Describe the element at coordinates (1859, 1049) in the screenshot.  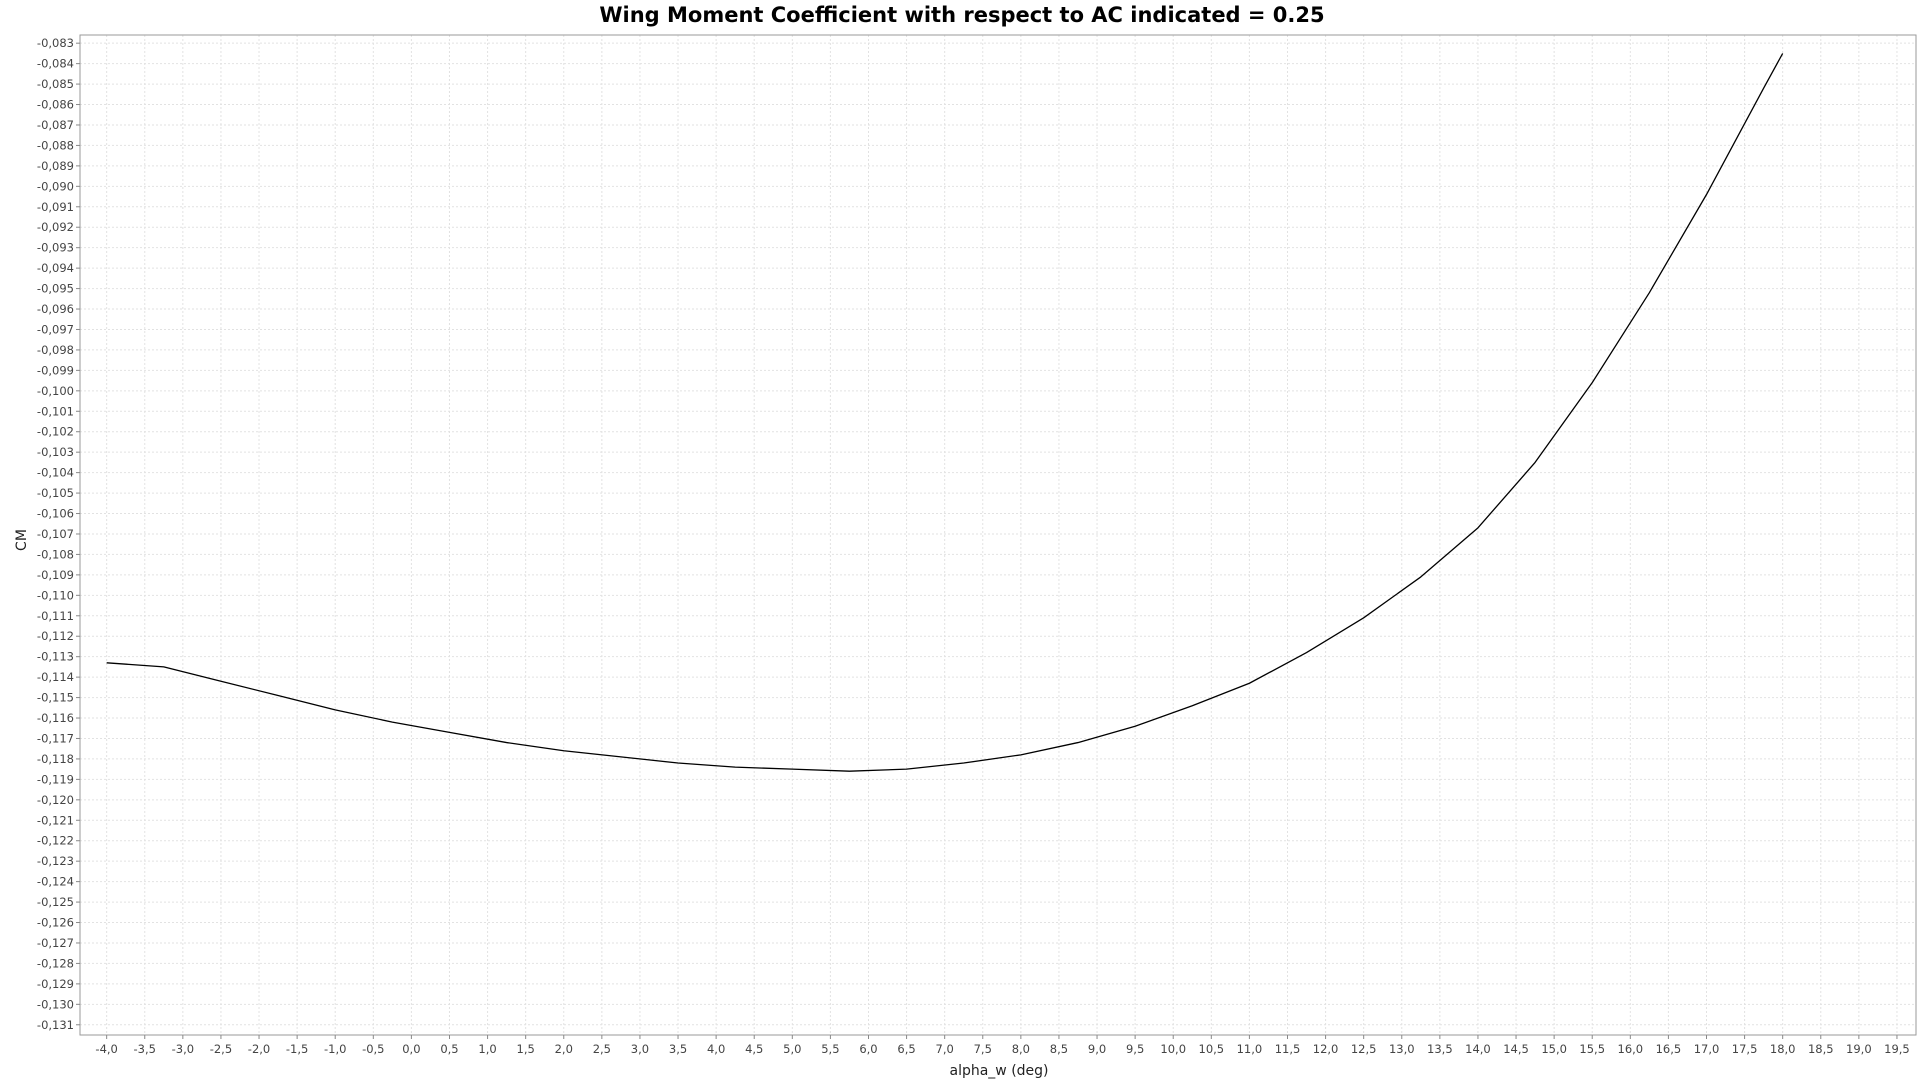
I see `x-tick-label: 19,0` at that location.